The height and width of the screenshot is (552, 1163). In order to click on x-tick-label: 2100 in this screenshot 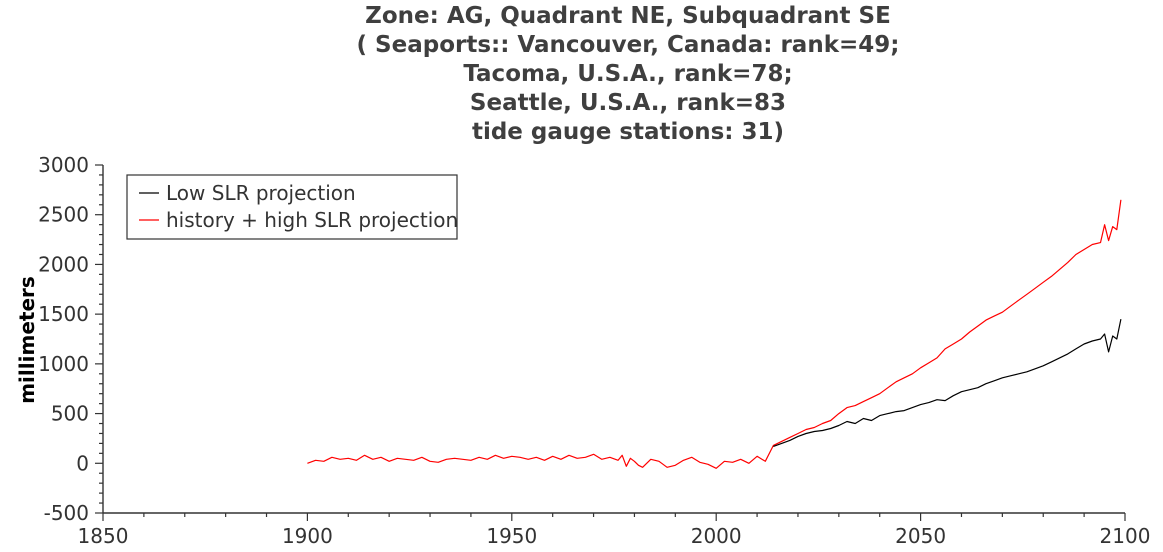, I will do `click(1125, 536)`.